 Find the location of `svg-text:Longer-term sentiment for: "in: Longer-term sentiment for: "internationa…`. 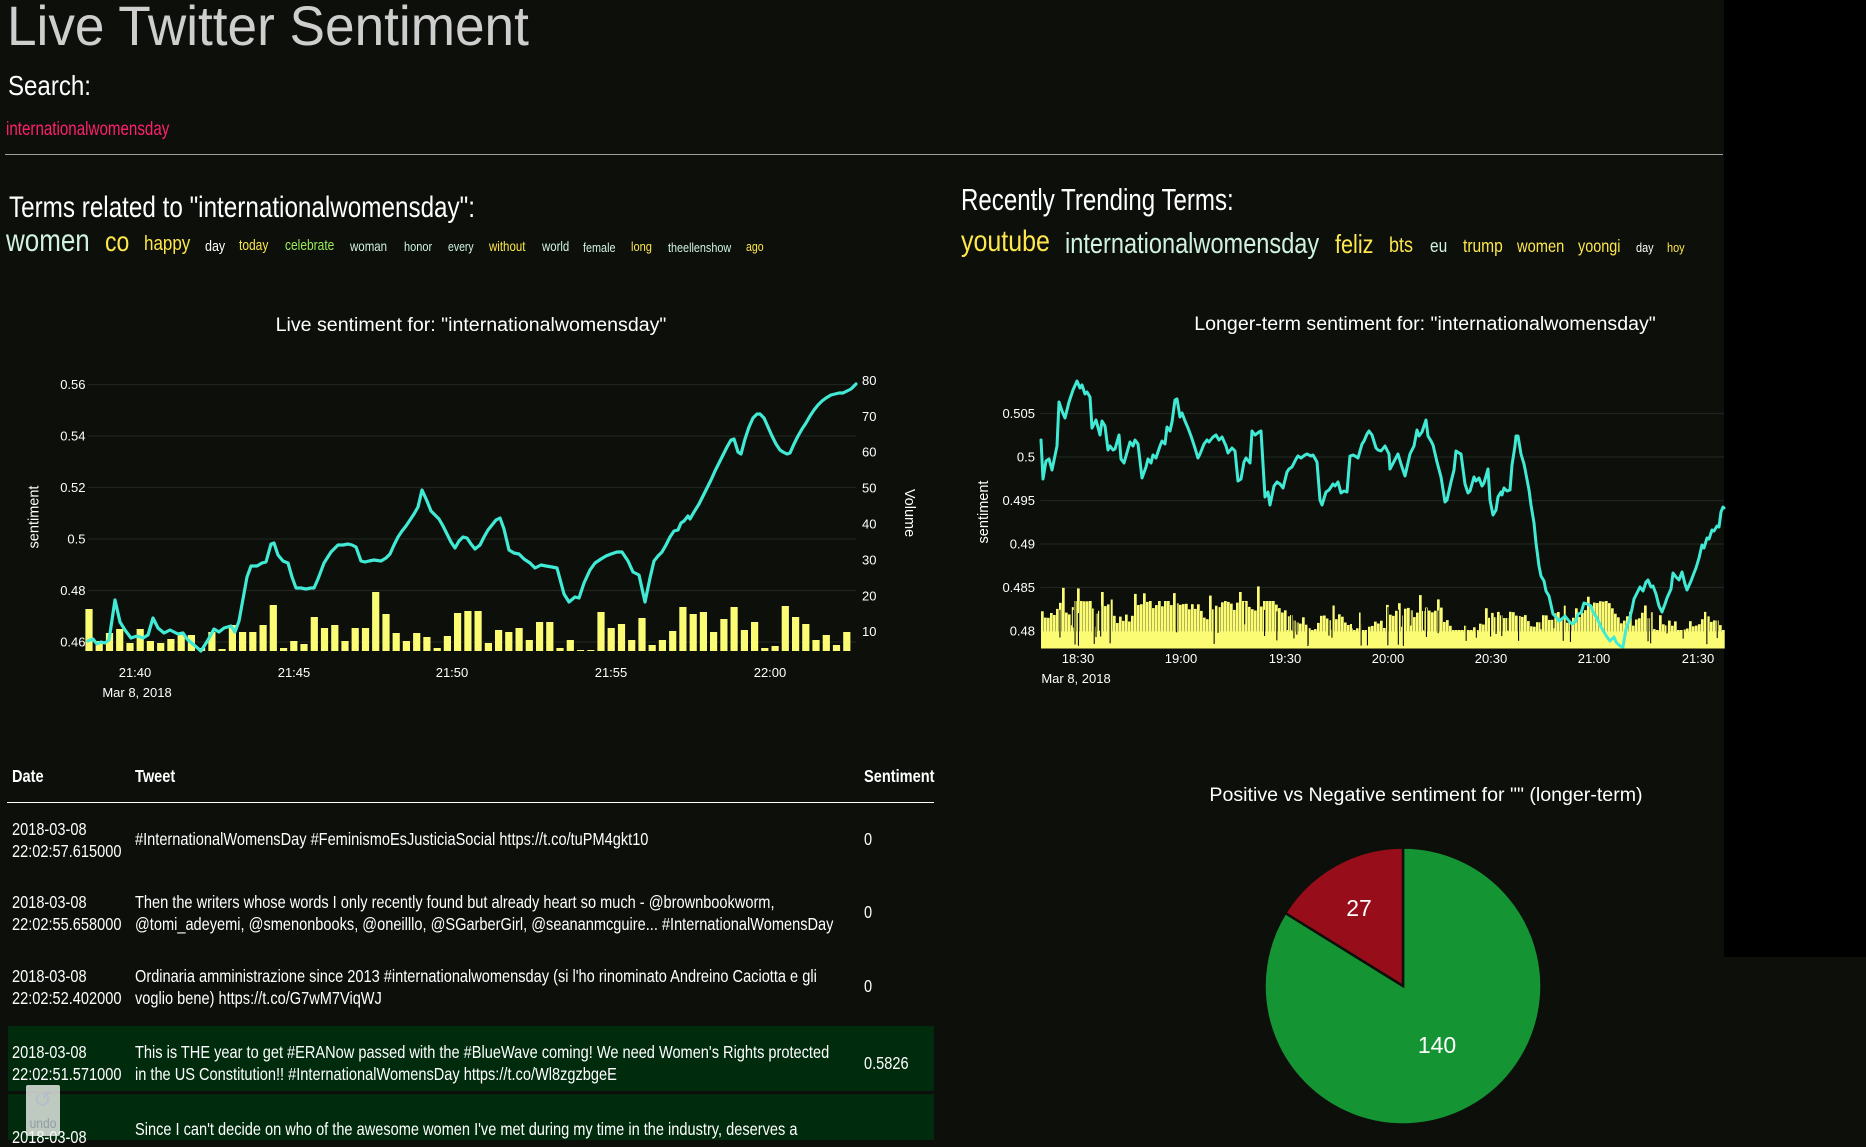

svg-text:Longer-term sentiment for: "in: Longer-term sentiment for: "internationa… is located at coordinates (1425, 324).